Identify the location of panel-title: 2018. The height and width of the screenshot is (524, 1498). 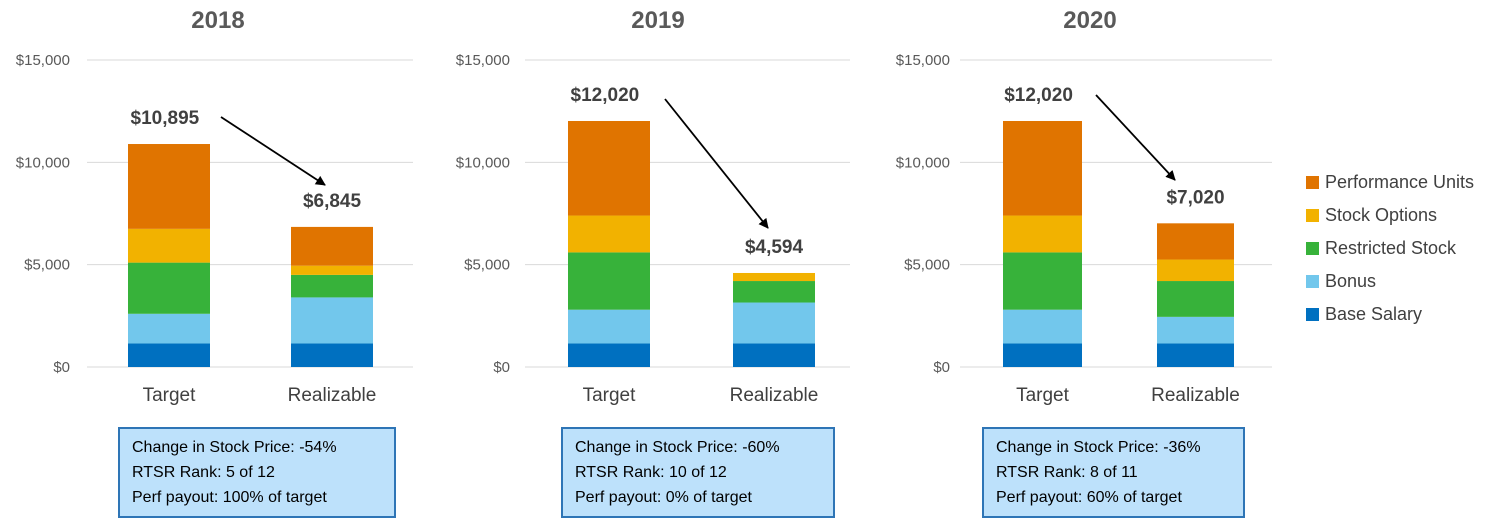
(217, 20).